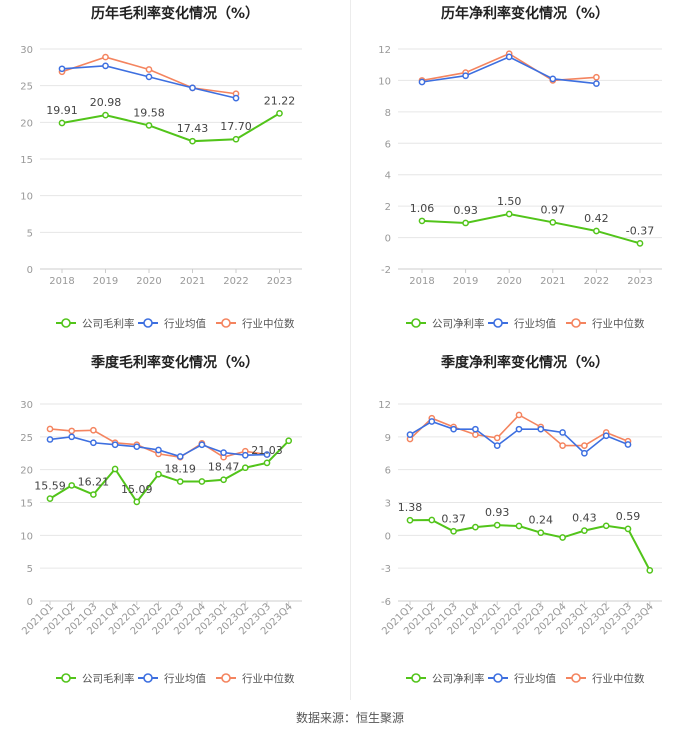  Describe the element at coordinates (388, 504) in the screenshot. I see `y-tick-label: 3` at that location.